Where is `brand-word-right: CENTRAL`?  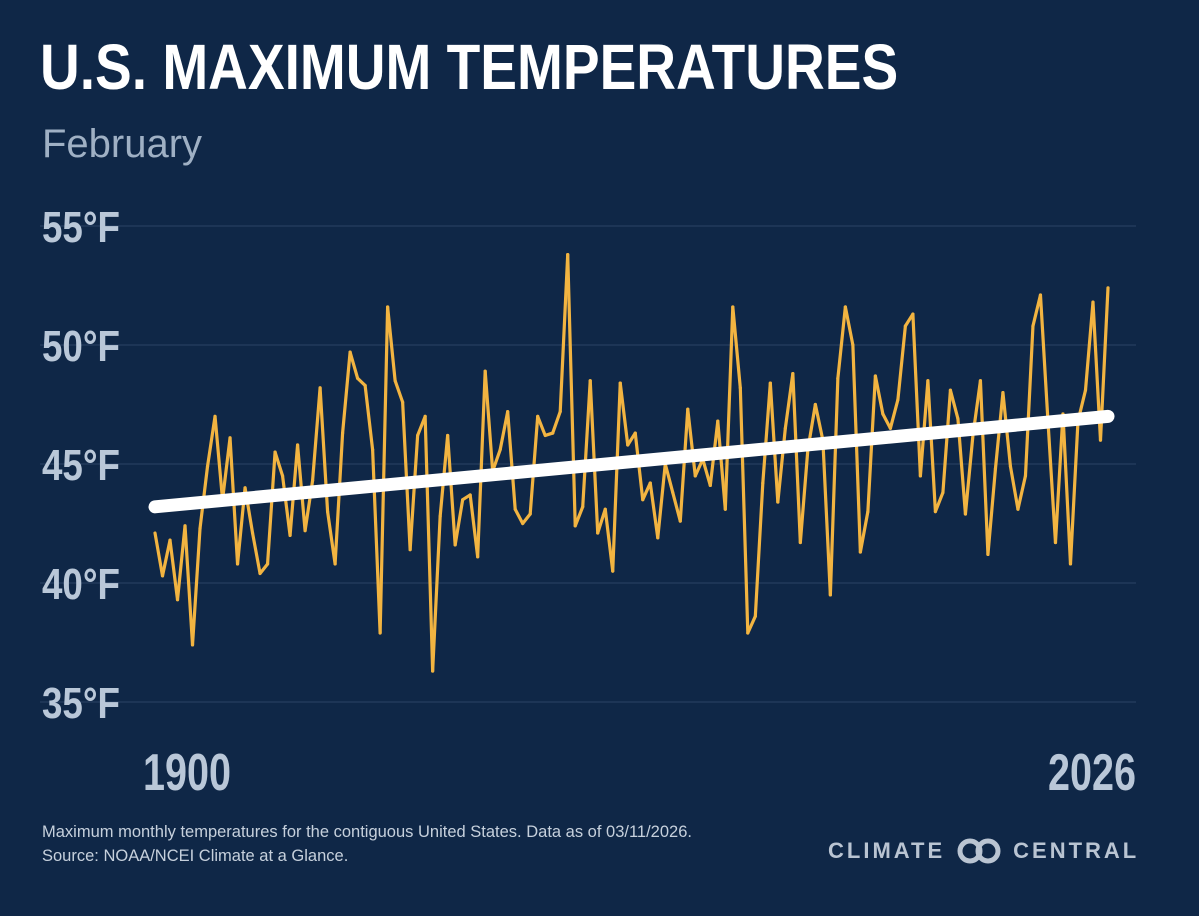
brand-word-right: CENTRAL is located at coordinates (1076, 850).